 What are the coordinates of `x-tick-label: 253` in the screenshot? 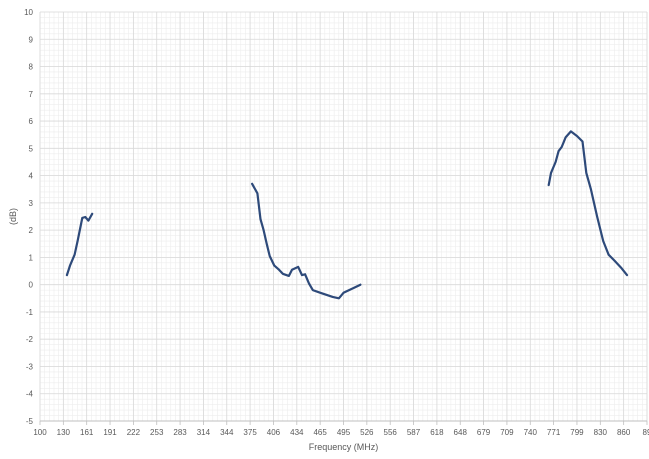 It's located at (157, 432).